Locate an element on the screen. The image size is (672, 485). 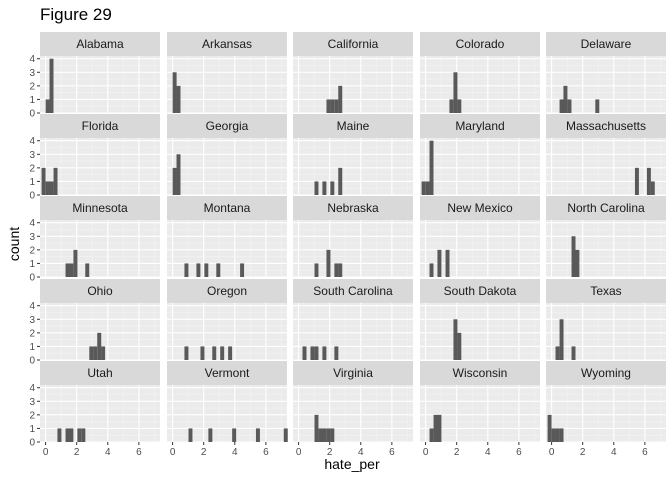
chart-title: Figure 29 is located at coordinates (76, 14).